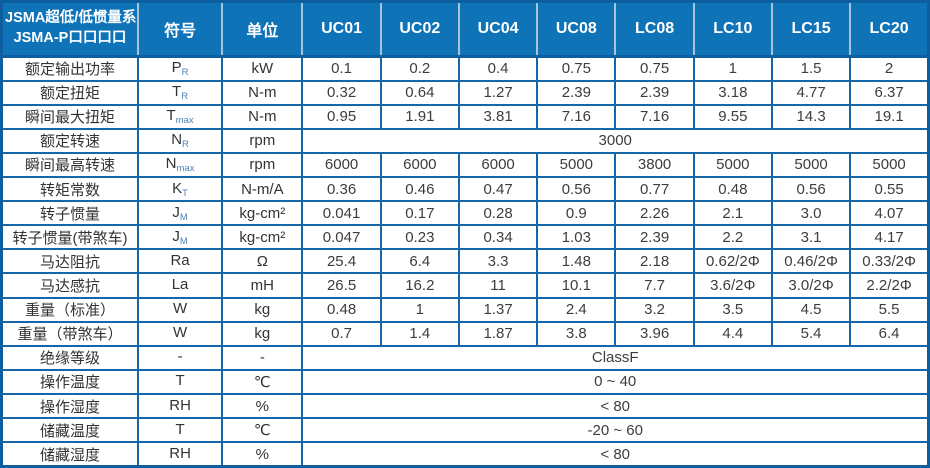 This screenshot has height=468, width=930. I want to click on spec-value-cell: 1.87, so click(498, 333).